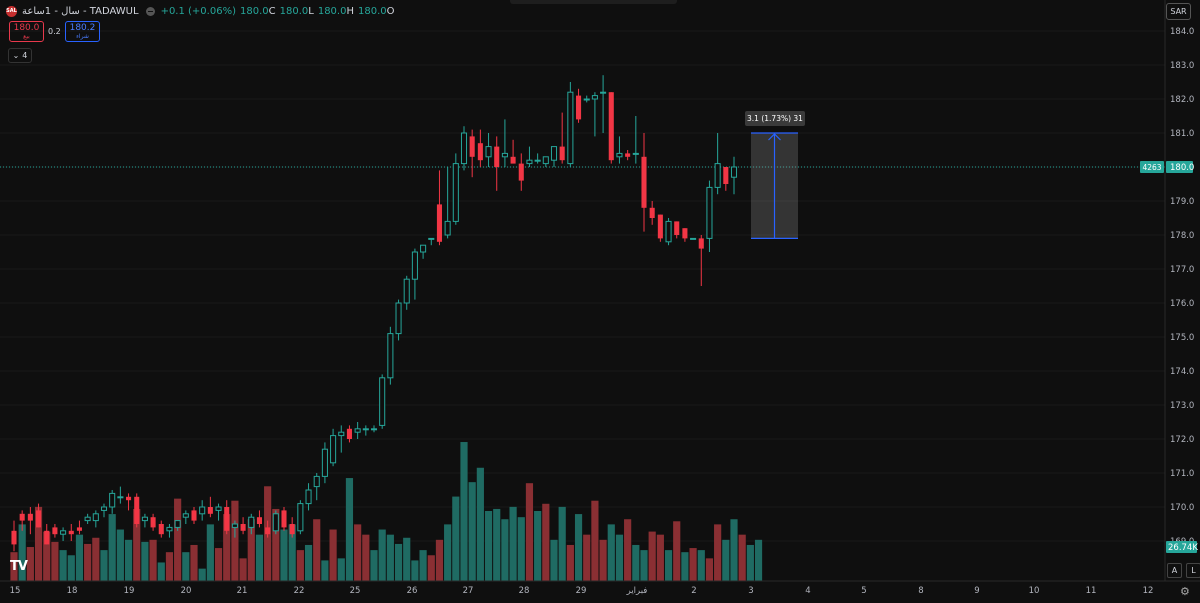 The width and height of the screenshot is (1200, 603). What do you see at coordinates (1182, 168) in the screenshot?
I see `last-price-label: 180.0` at bounding box center [1182, 168].